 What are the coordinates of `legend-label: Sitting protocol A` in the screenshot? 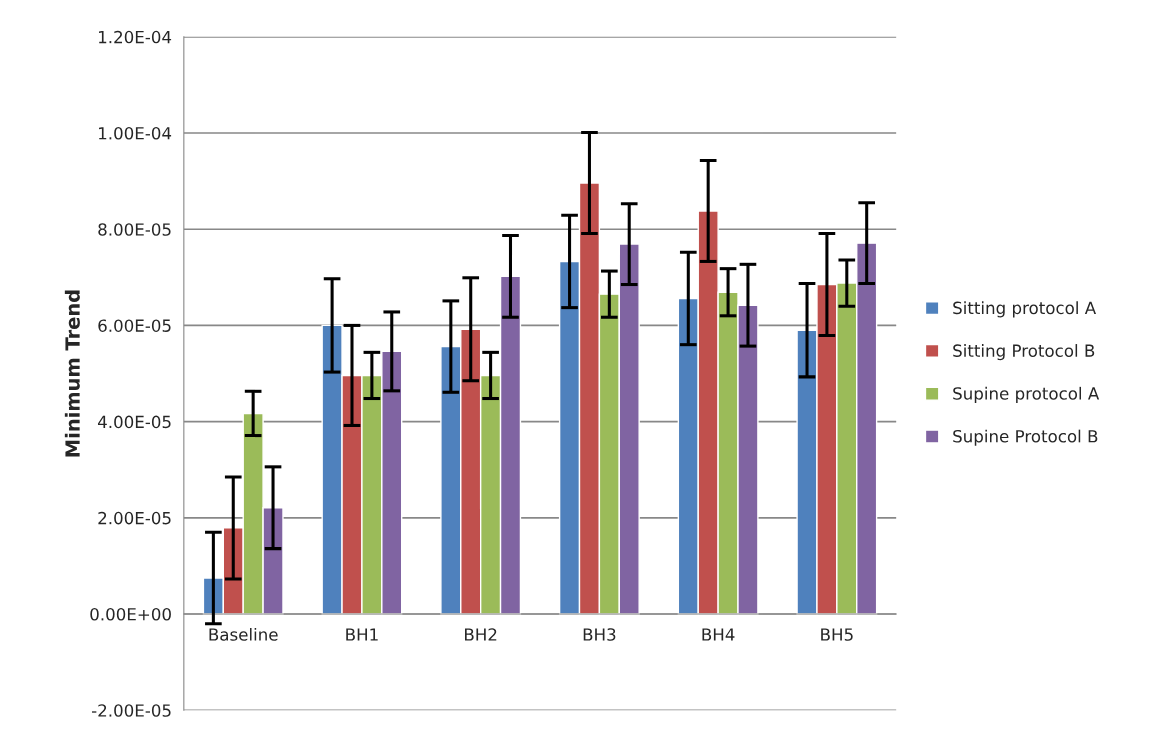 It's located at (1025, 309).